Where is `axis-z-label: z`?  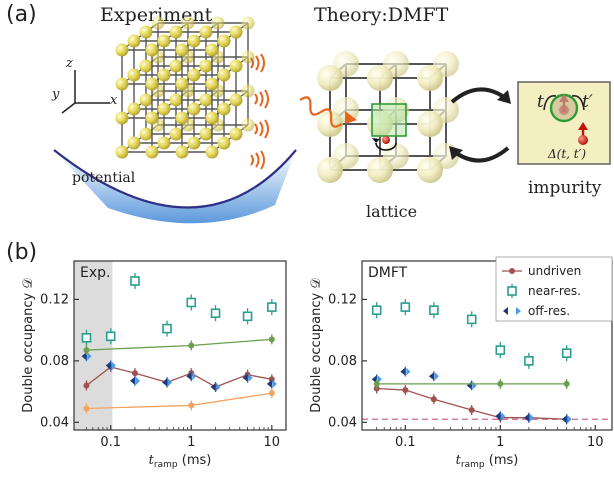 axis-z-label: z is located at coordinates (69, 63).